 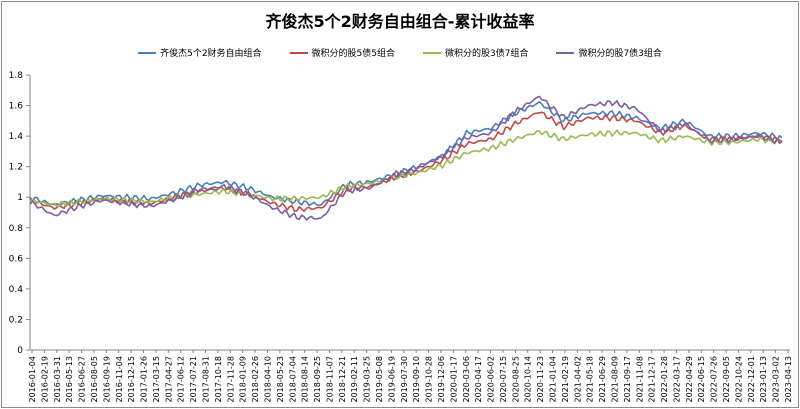 What do you see at coordinates (32, 379) in the screenshot?
I see `x-tick-label: 2016-01-04` at bounding box center [32, 379].